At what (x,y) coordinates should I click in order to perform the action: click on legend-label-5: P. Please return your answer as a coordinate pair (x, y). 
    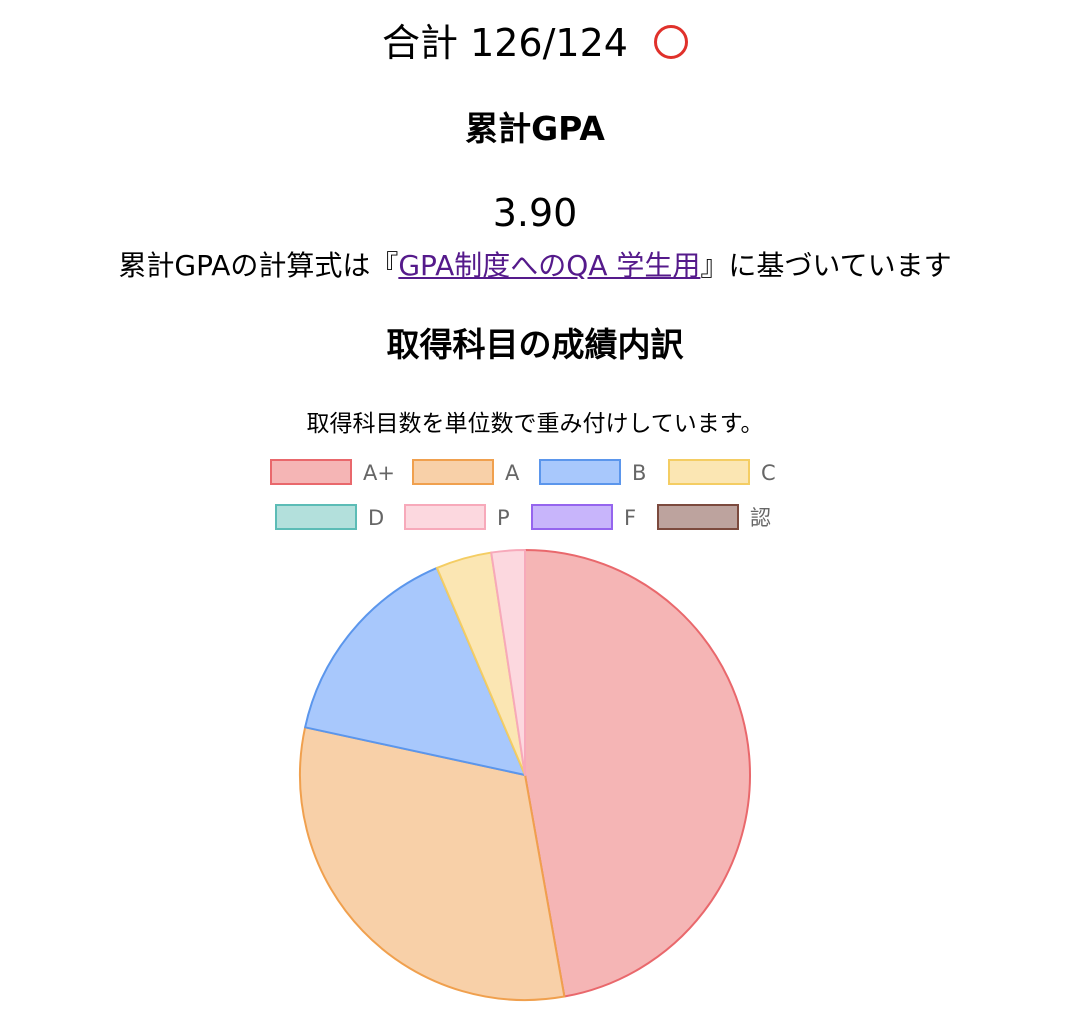
    Looking at the image, I should click on (503, 518).